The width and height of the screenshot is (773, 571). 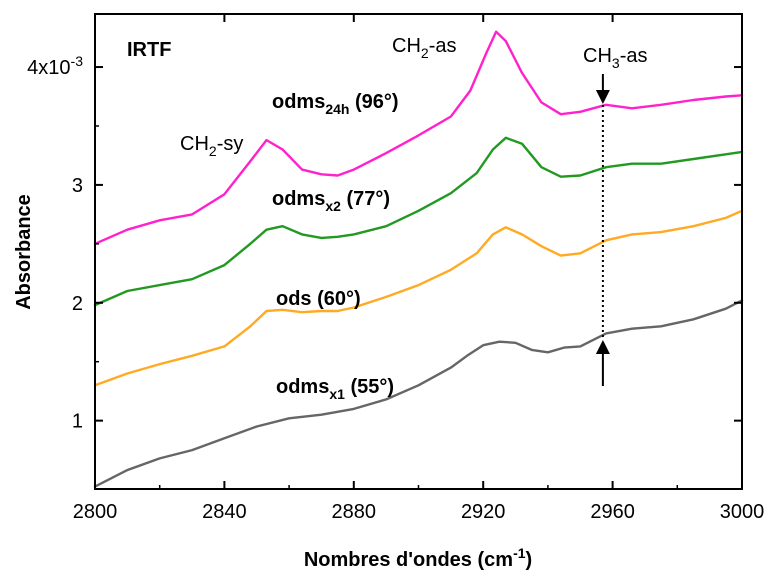 I want to click on x-tick-label: 2800, so click(x=95, y=512).